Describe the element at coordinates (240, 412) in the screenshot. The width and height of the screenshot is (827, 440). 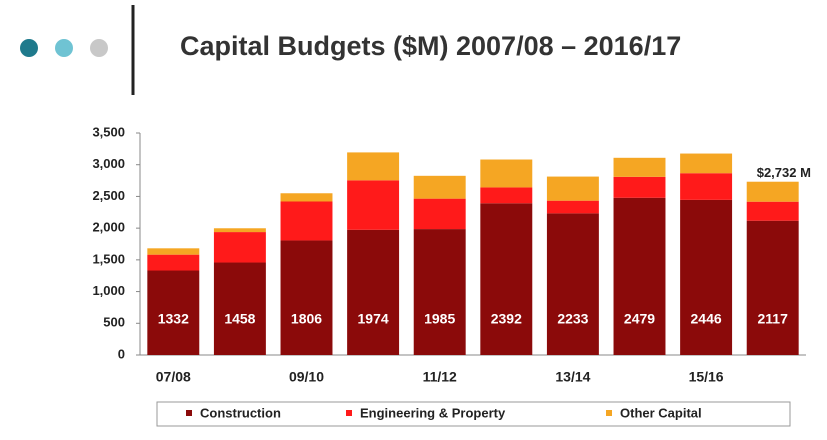
I see `legend-label: Construction` at that location.